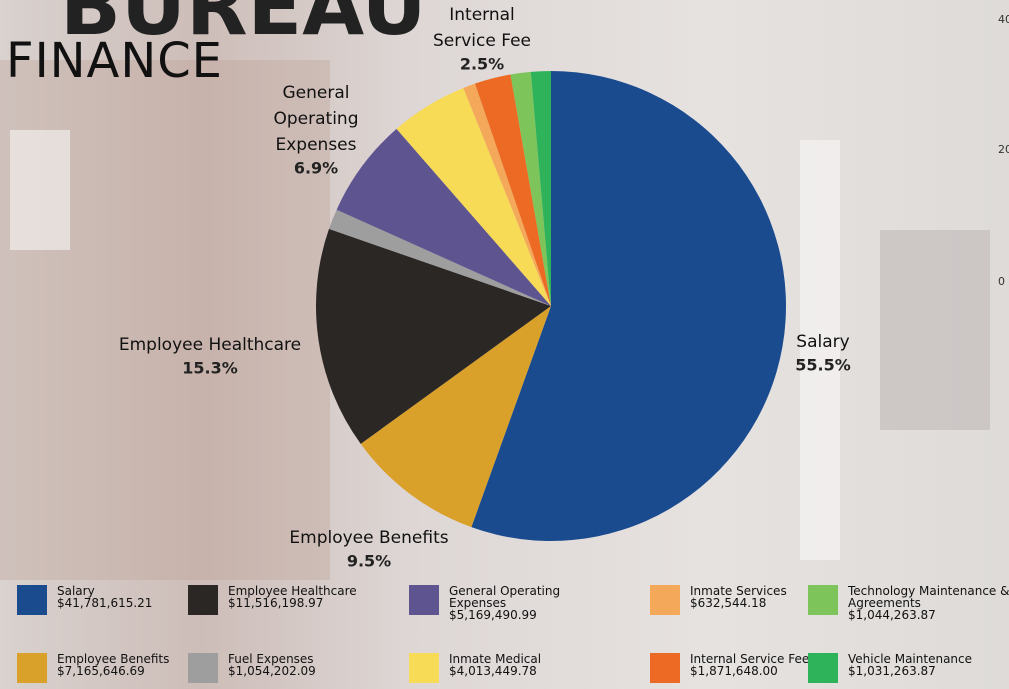  I want to click on legend-item: Inmate Medical $4,013,449.78, so click(504, 668).